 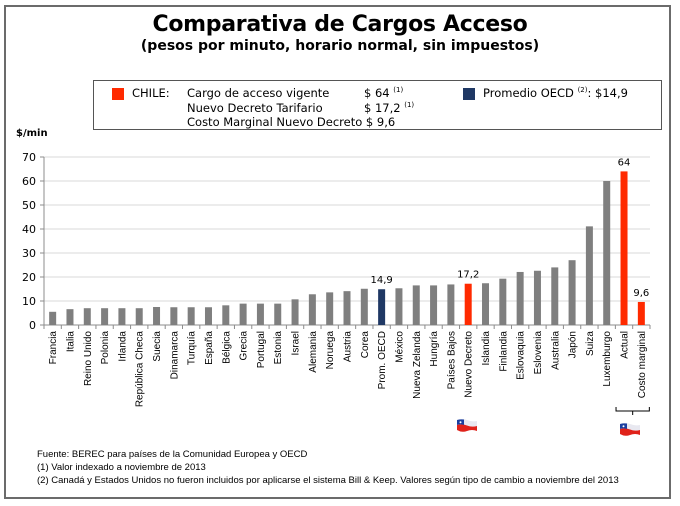 What do you see at coordinates (468, 275) in the screenshot?
I see `data-label: 17,2` at bounding box center [468, 275].